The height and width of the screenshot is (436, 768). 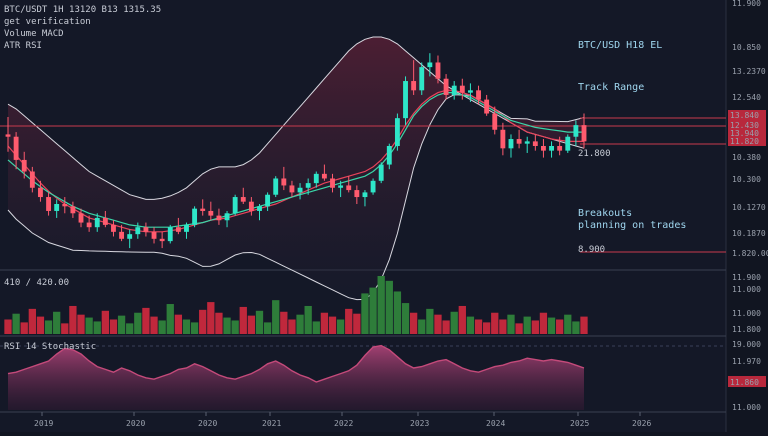 I want to click on price-tag-label: 12.430, so click(x=744, y=125).